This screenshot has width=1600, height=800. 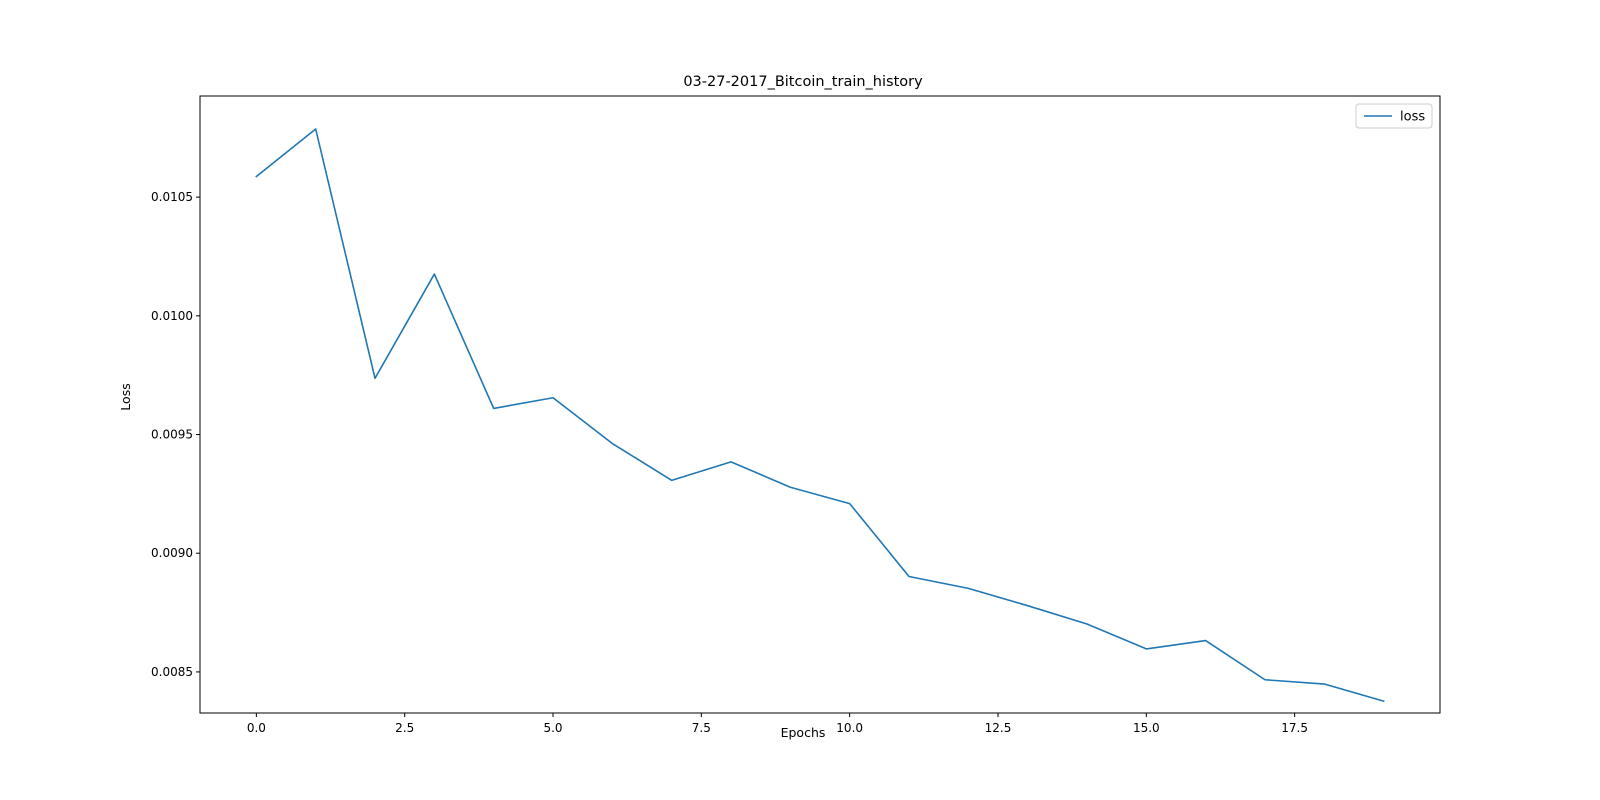 I want to click on x-tick-label: 5.0, so click(x=552, y=728).